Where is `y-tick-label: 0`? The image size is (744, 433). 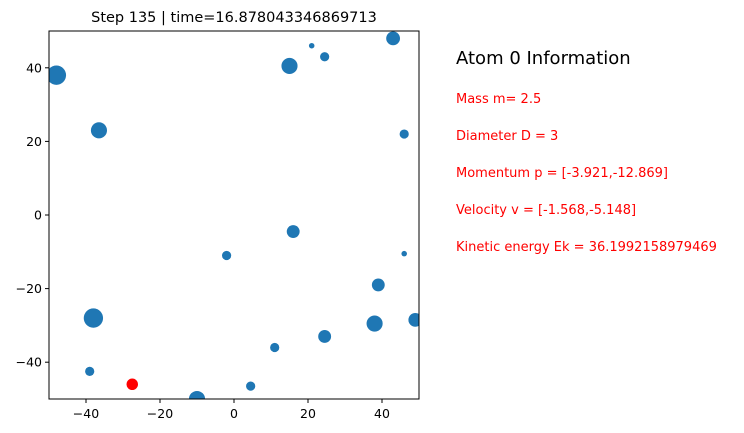
y-tick-label: 0 is located at coordinates (38, 215).